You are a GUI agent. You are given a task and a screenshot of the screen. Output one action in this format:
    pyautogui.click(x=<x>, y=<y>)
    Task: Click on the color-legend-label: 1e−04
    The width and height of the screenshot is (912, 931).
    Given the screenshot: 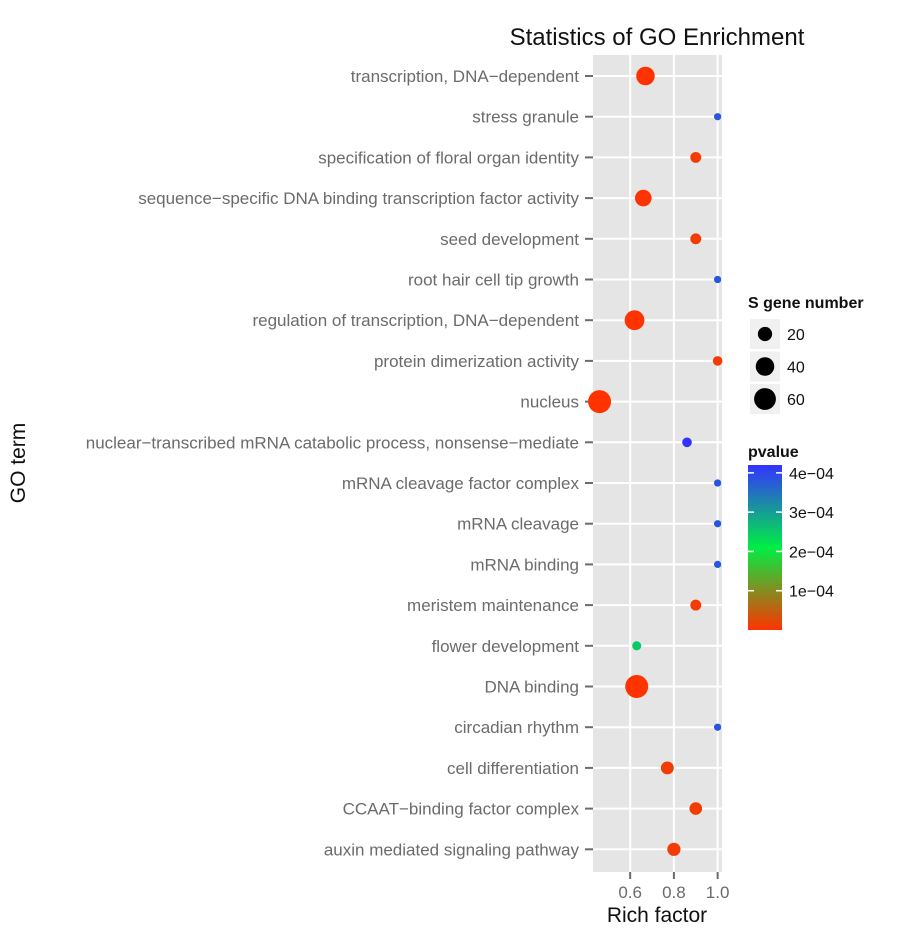 What is the action you would take?
    pyautogui.click(x=811, y=592)
    